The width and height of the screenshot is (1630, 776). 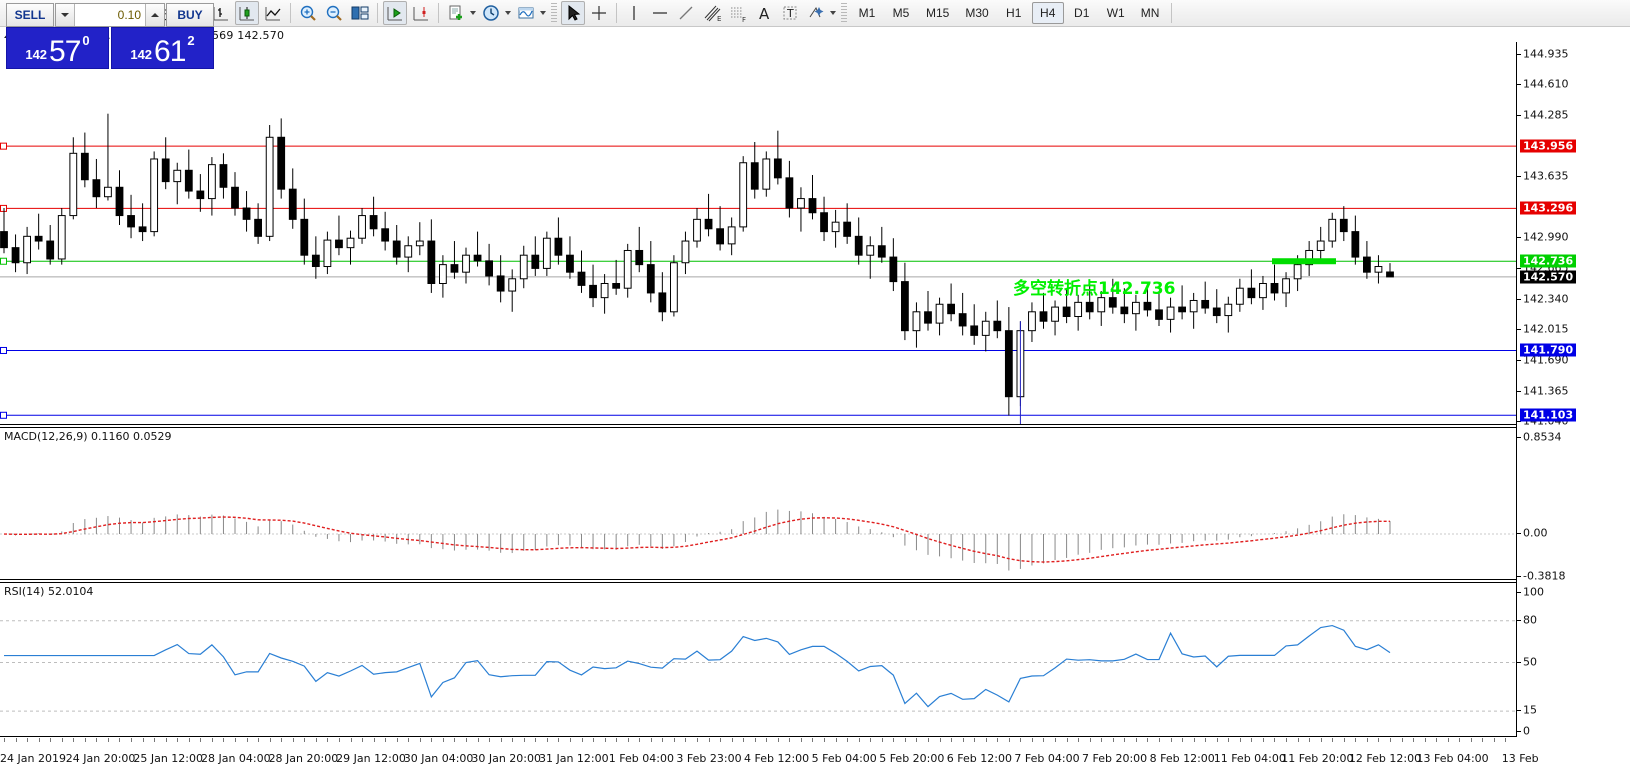 What do you see at coordinates (816, 13) in the screenshot?
I see `objects-icon` at bounding box center [816, 13].